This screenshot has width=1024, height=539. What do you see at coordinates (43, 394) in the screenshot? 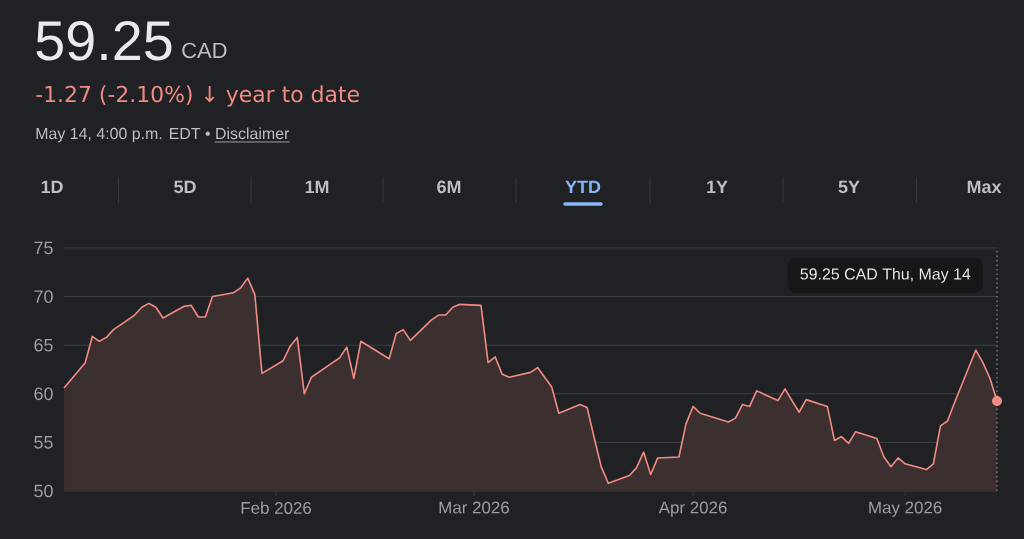
I see `y-tick-label: 60` at bounding box center [43, 394].